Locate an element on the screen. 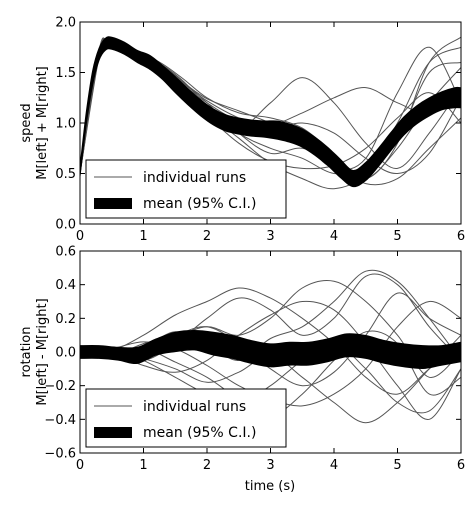 Image resolution: width=474 pixels, height=506 pixels. rotation-ytick-label: −0.2 is located at coordinates (60, 386).